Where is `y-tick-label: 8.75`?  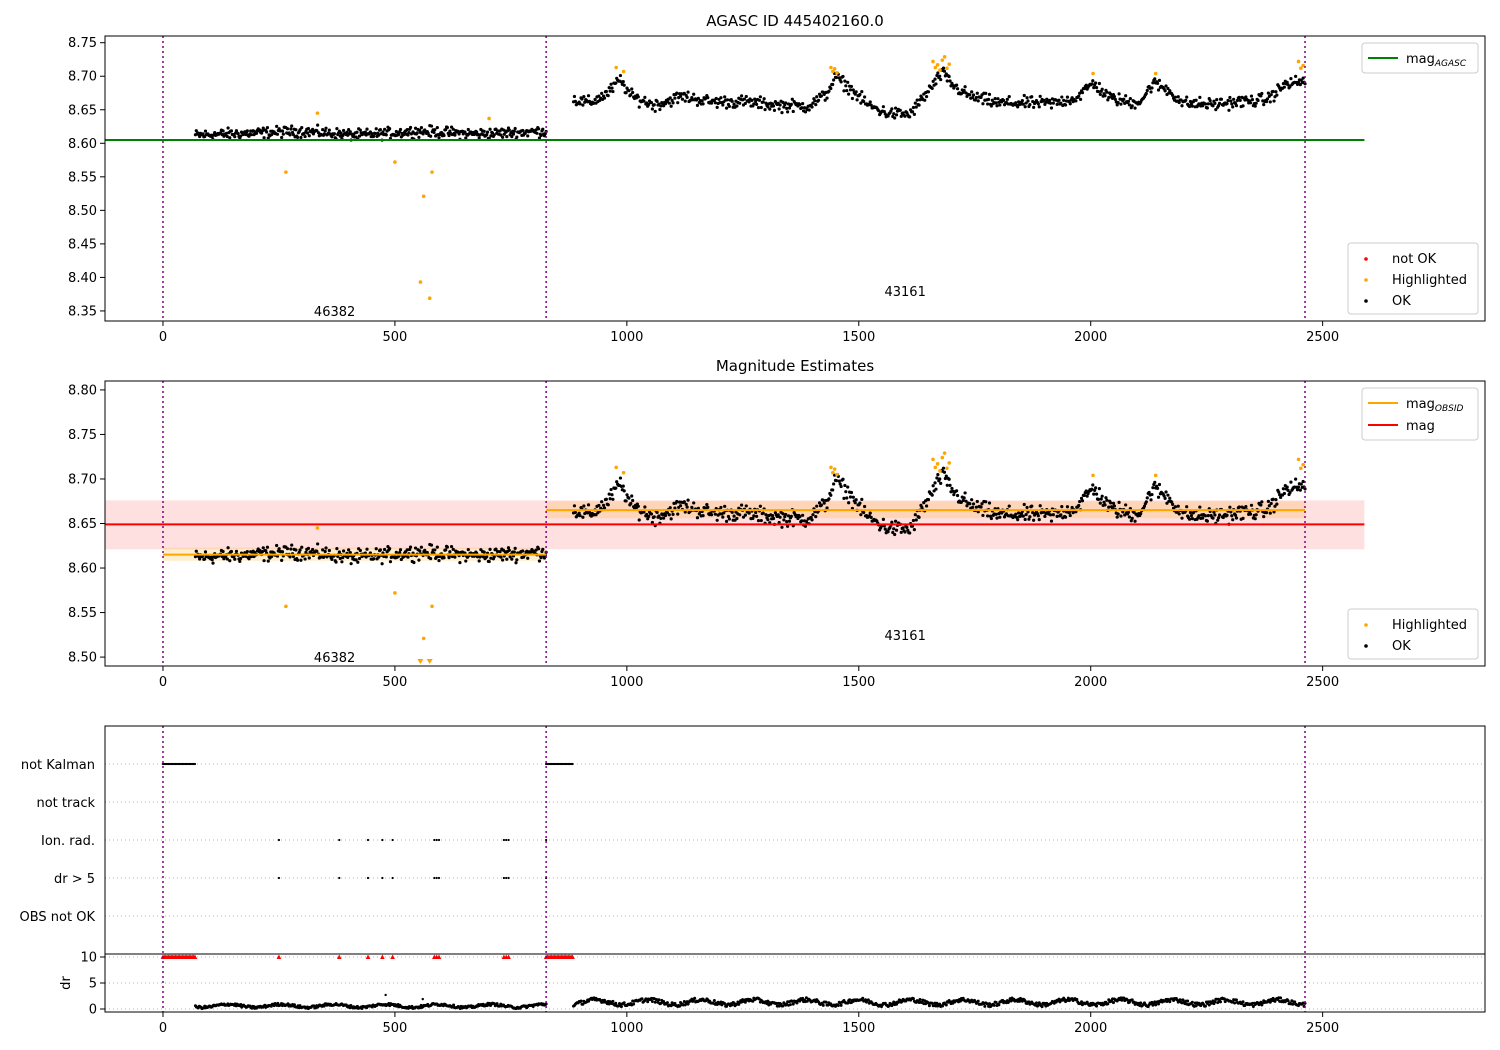 y-tick-label: 8.75 is located at coordinates (82, 435).